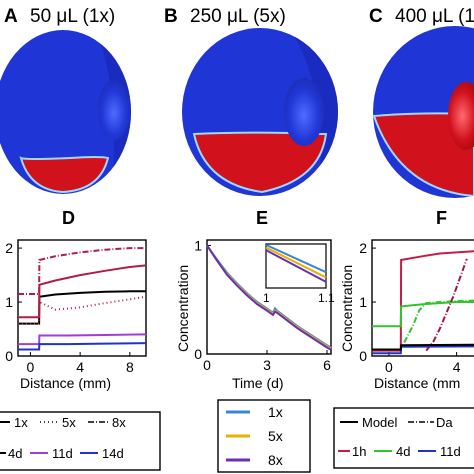  I want to click on legend-f-label-4d: 4d, so click(403, 451).